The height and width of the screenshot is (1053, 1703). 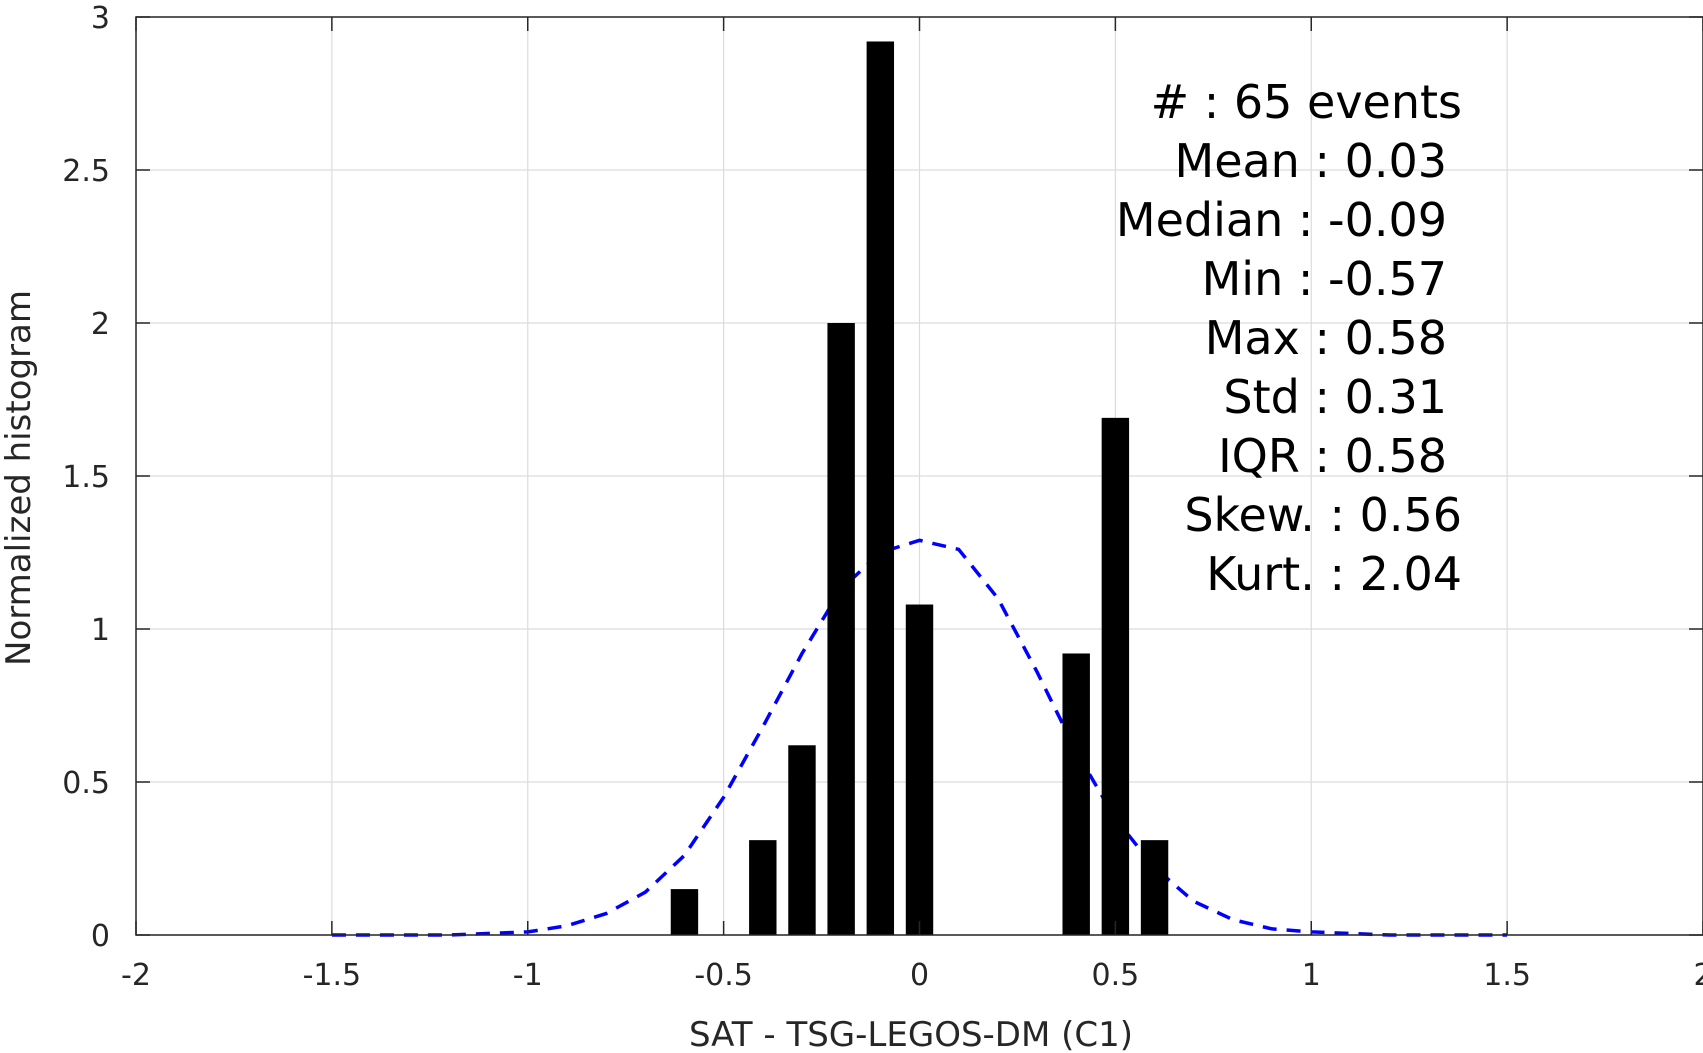 What do you see at coordinates (1281, 220) in the screenshot?
I see `stats-line: Median : -0.09` at bounding box center [1281, 220].